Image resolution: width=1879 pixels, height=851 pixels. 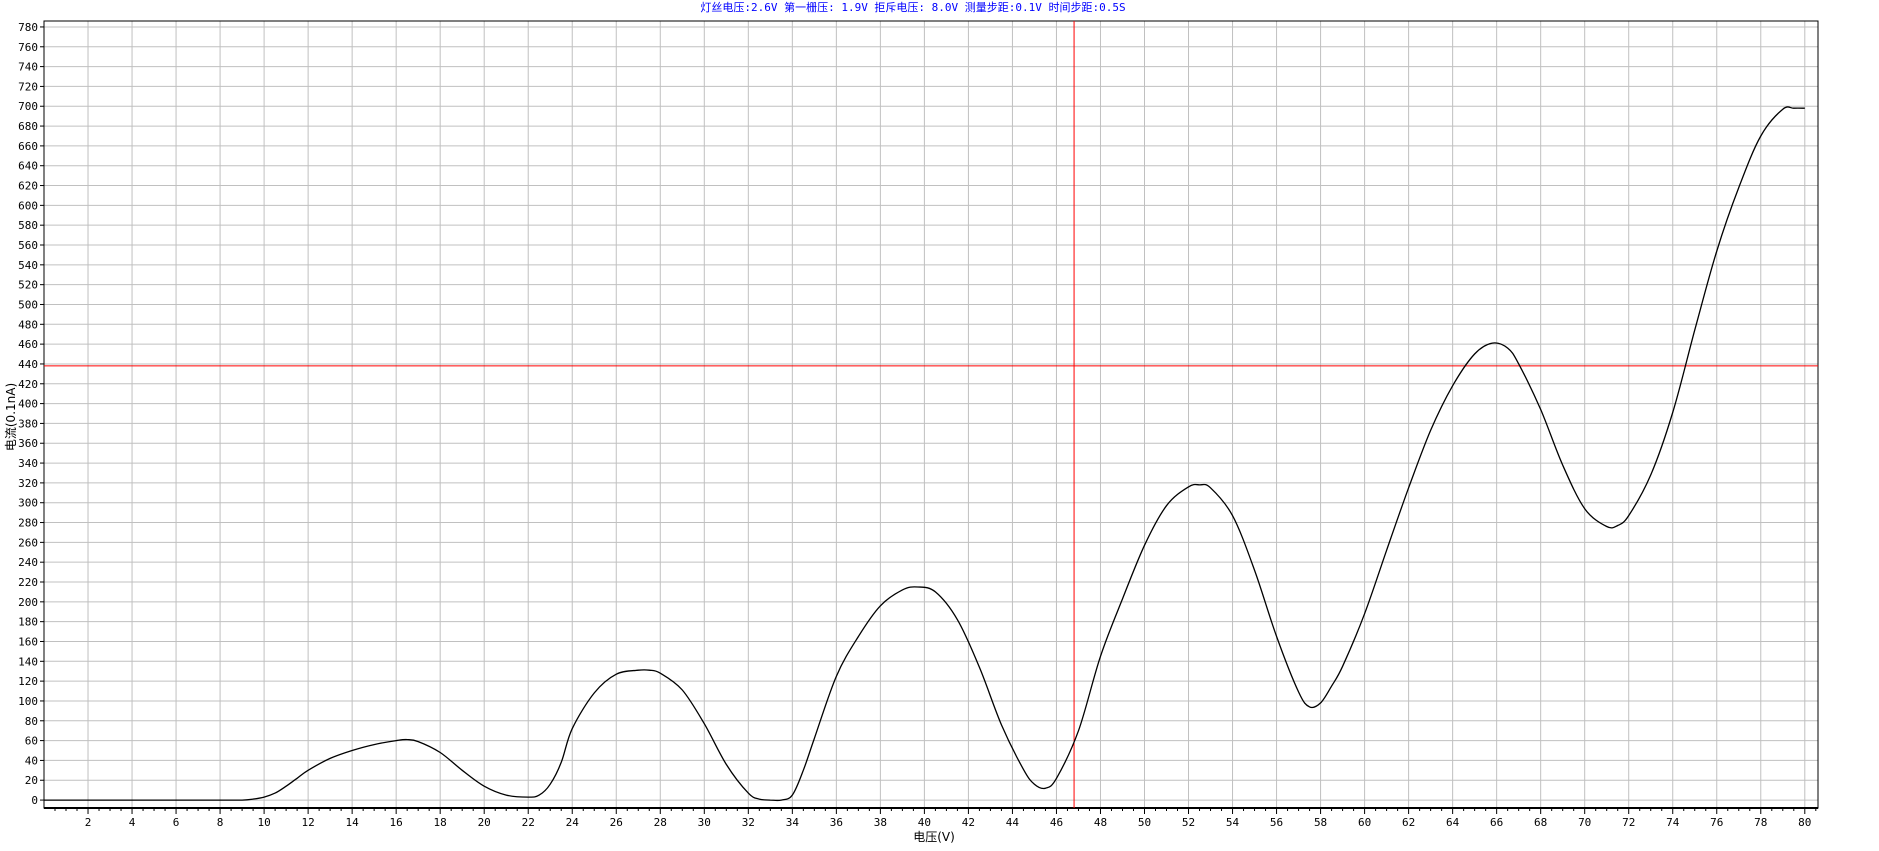 I want to click on x-tick-label: 62, so click(x=1408, y=822).